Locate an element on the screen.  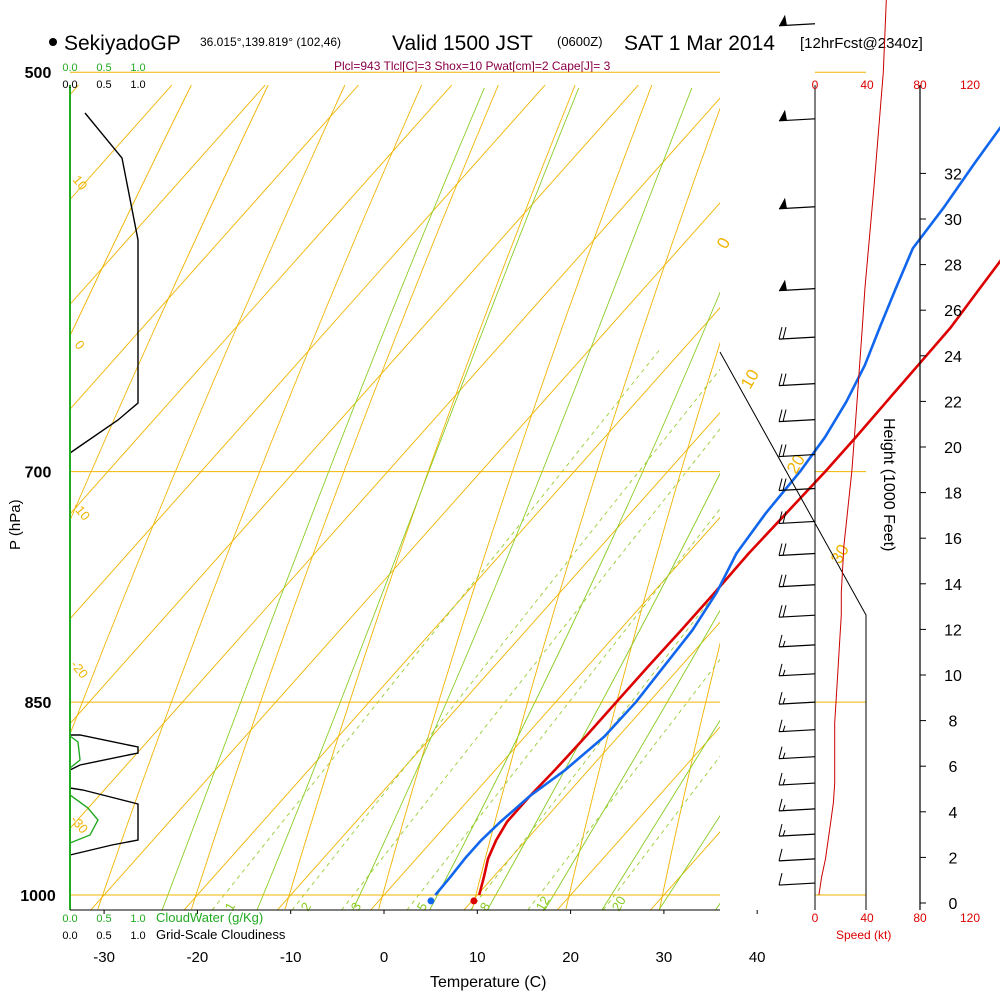
height-tick-label: 8 is located at coordinates (953, 722).